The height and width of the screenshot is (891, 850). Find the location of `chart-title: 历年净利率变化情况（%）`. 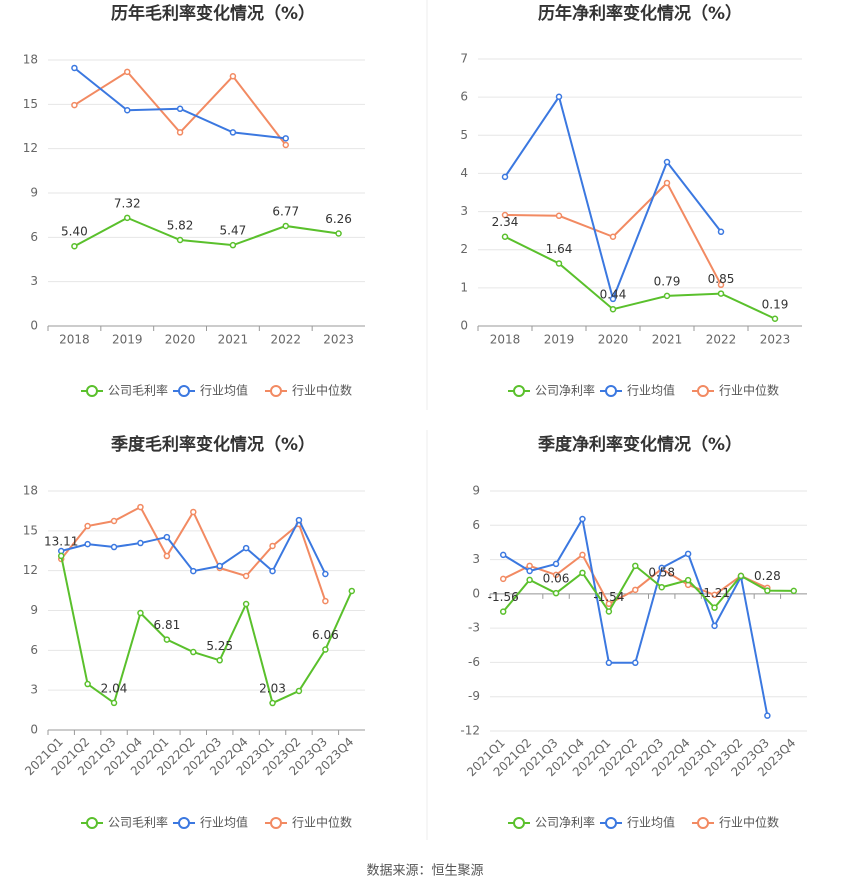

chart-title: 历年净利率变化情况（%） is located at coordinates (640, 13).